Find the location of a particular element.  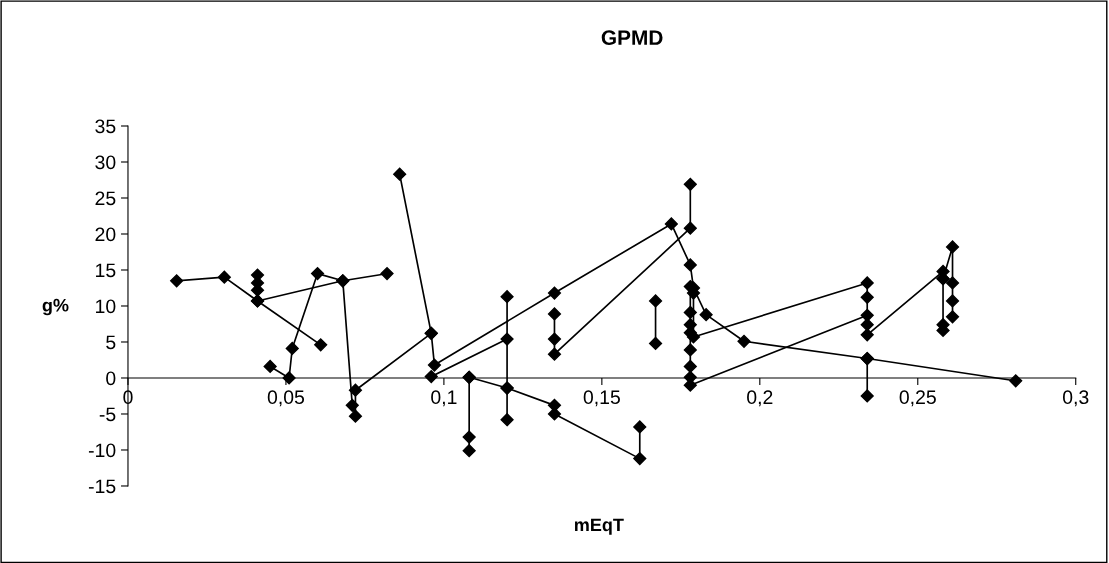

y-tick-label: 15 is located at coordinates (106, 270).